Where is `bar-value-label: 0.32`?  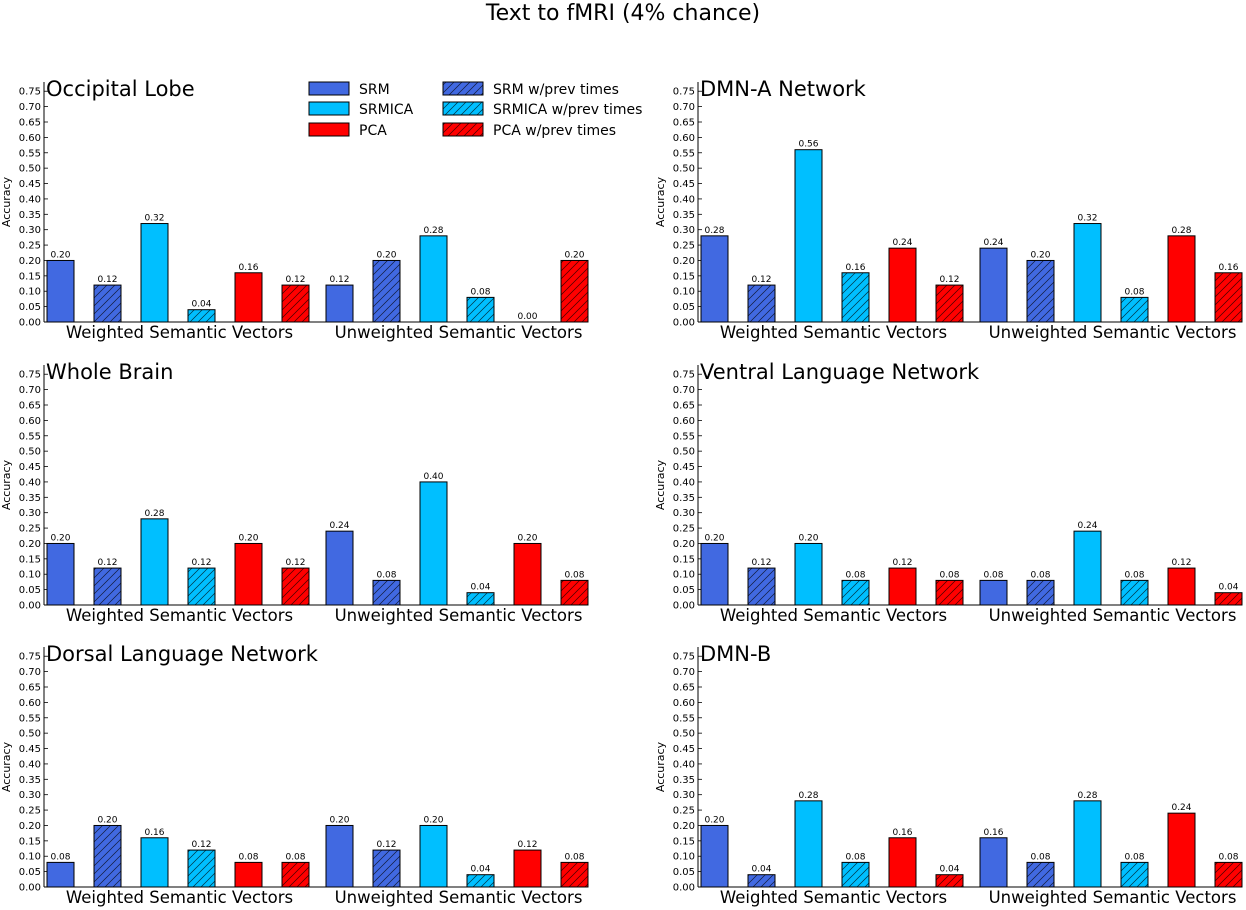
bar-value-label: 0.32 is located at coordinates (1087, 219).